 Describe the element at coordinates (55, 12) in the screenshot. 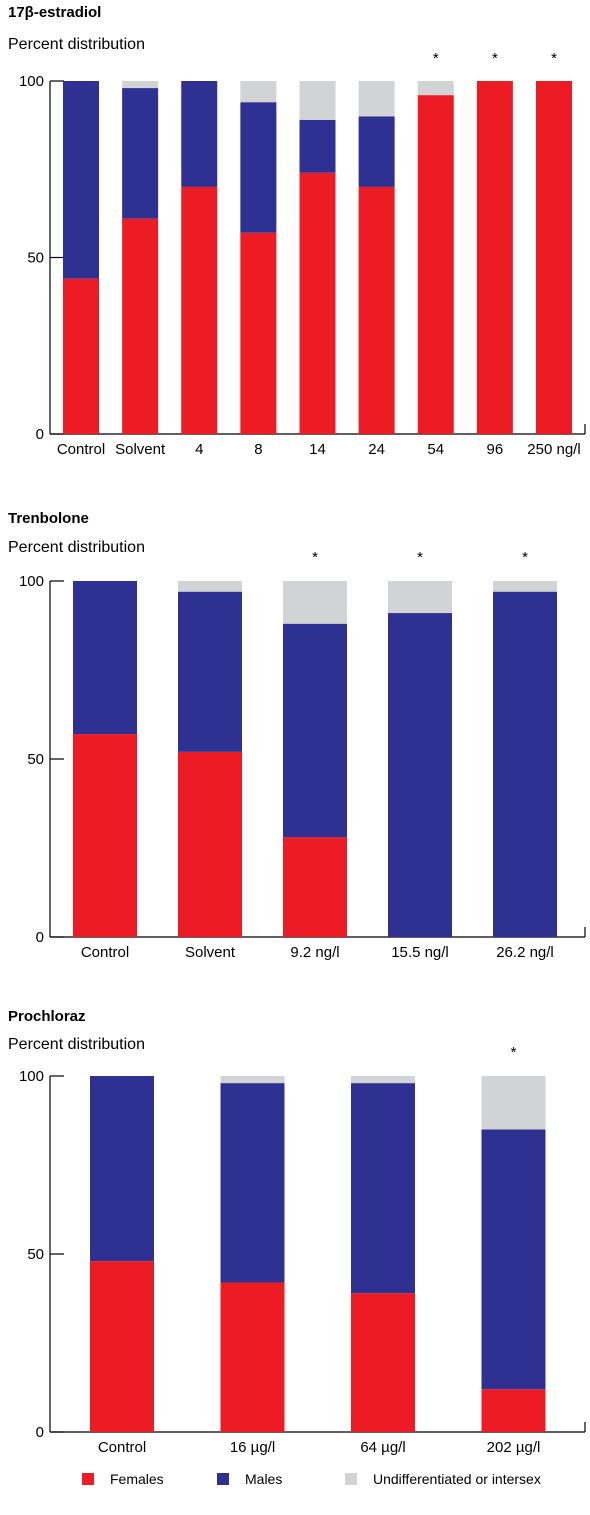

I see `panel-title-estradiol: 17β-estradiol` at that location.